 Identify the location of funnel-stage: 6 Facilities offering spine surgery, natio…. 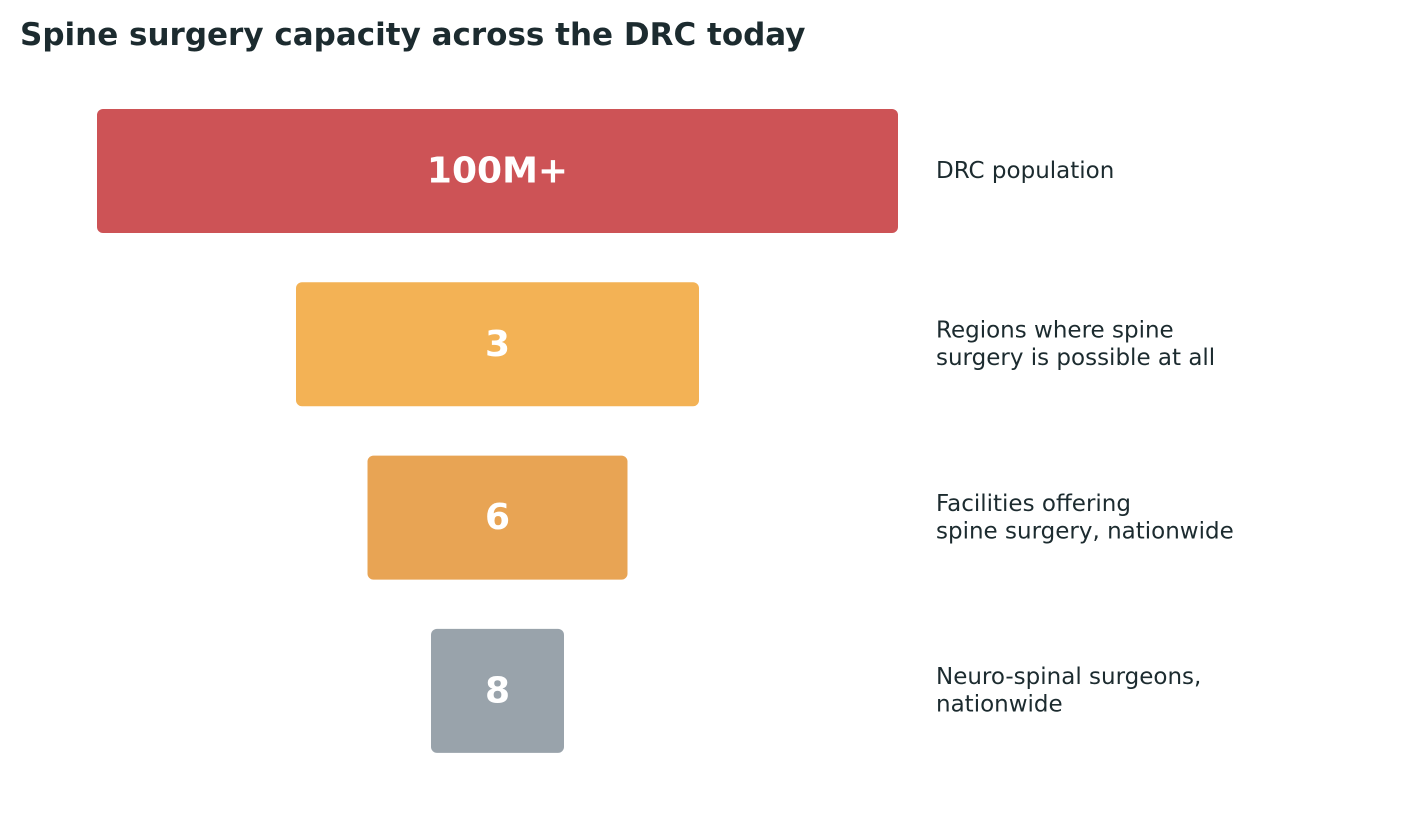
(800, 517).